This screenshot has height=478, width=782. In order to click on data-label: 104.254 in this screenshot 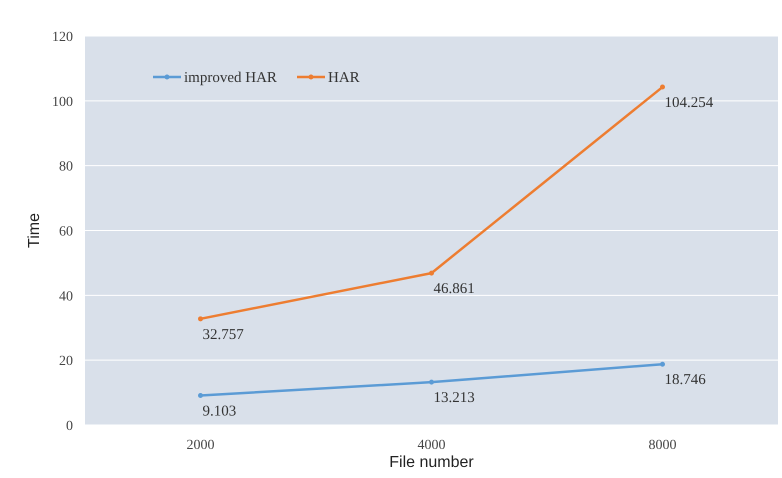, I will do `click(689, 103)`.